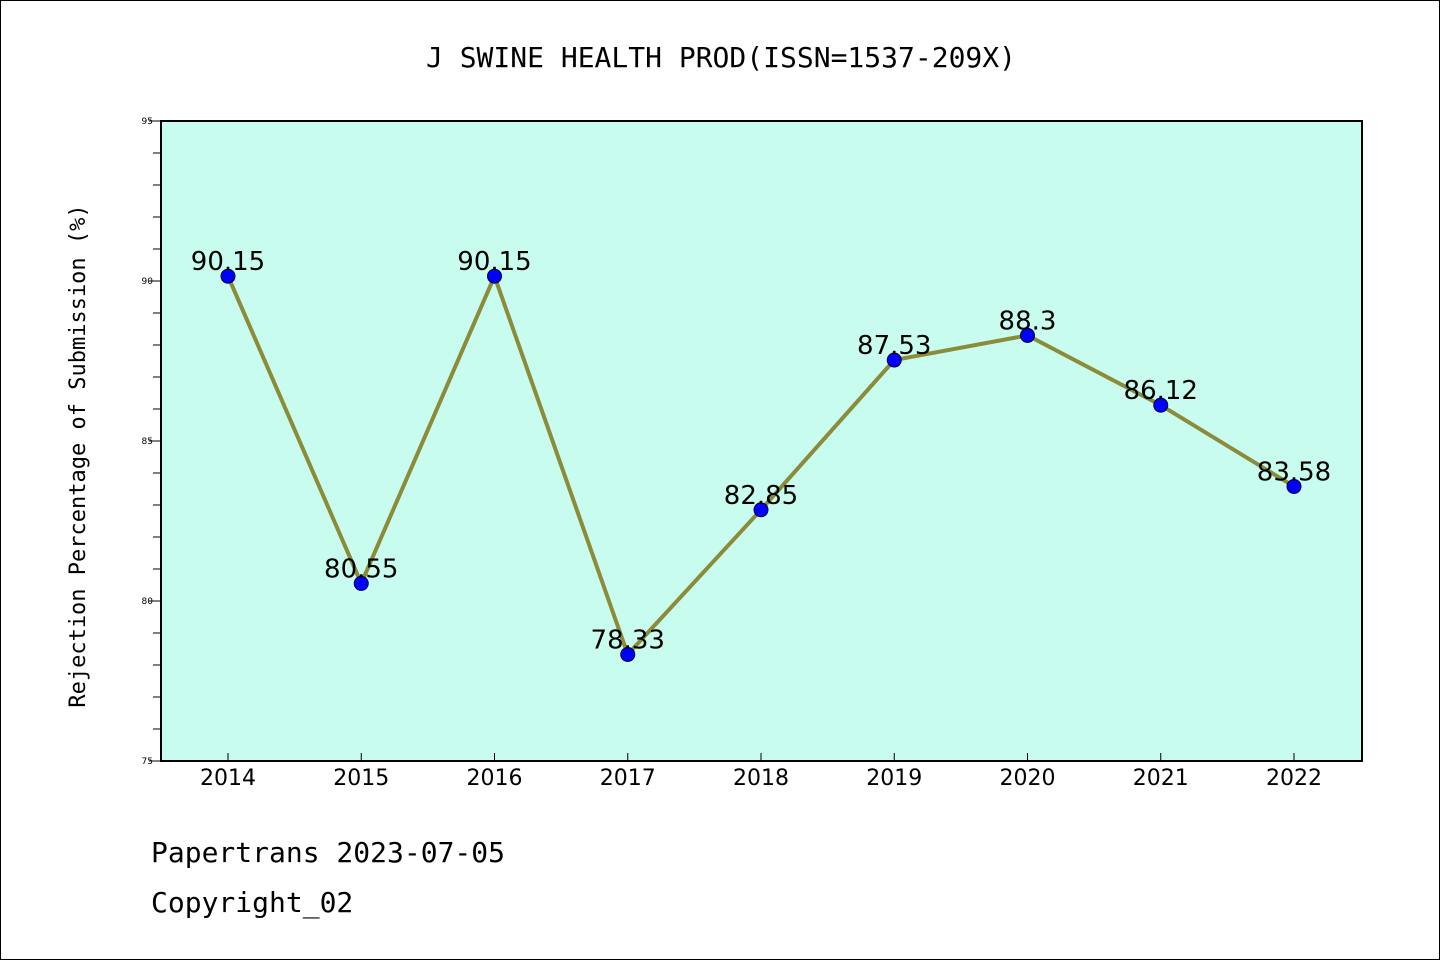 This screenshot has height=961, width=1440. I want to click on data-label: 86.12, so click(1161, 391).